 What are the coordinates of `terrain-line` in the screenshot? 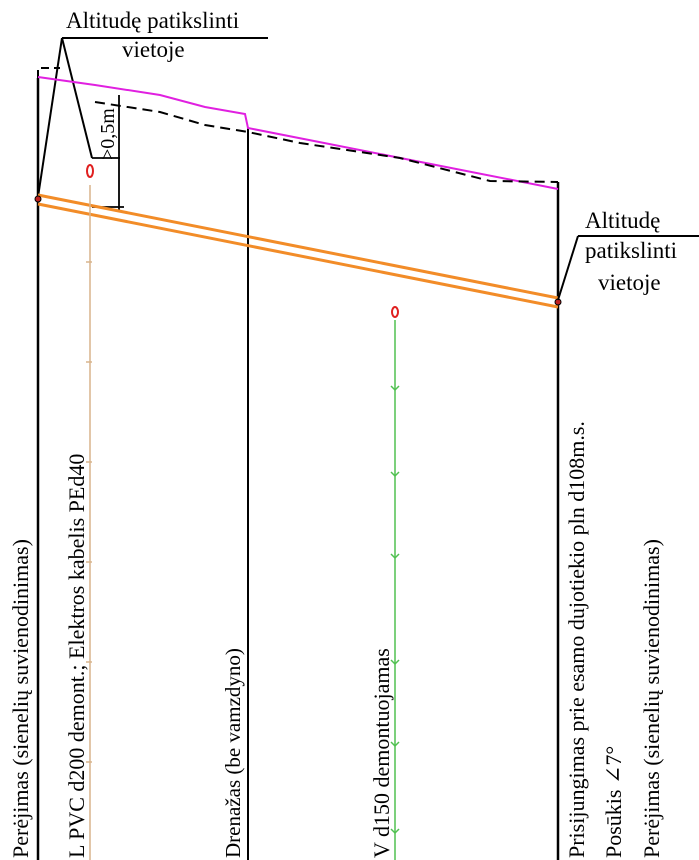 It's located at (298, 133).